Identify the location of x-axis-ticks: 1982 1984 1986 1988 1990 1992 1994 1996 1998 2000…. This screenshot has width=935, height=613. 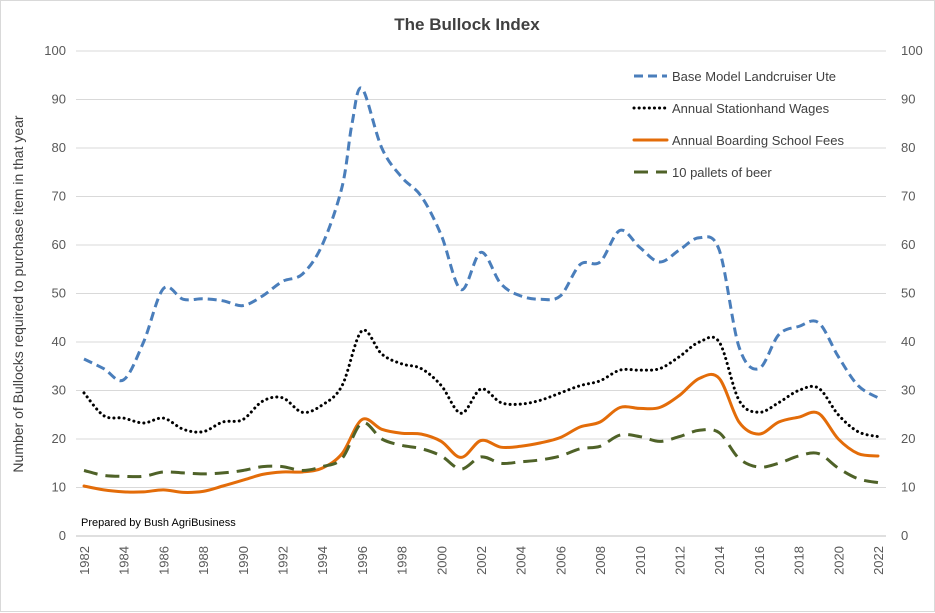
(481, 555).